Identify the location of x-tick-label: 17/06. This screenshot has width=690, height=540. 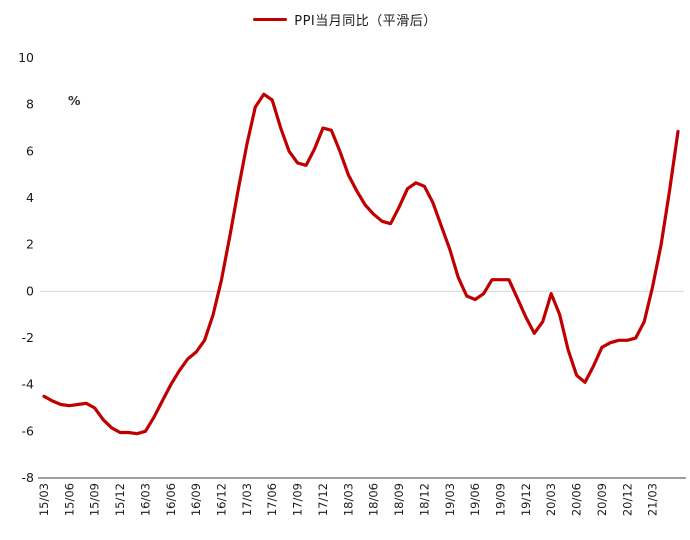
(272, 499).